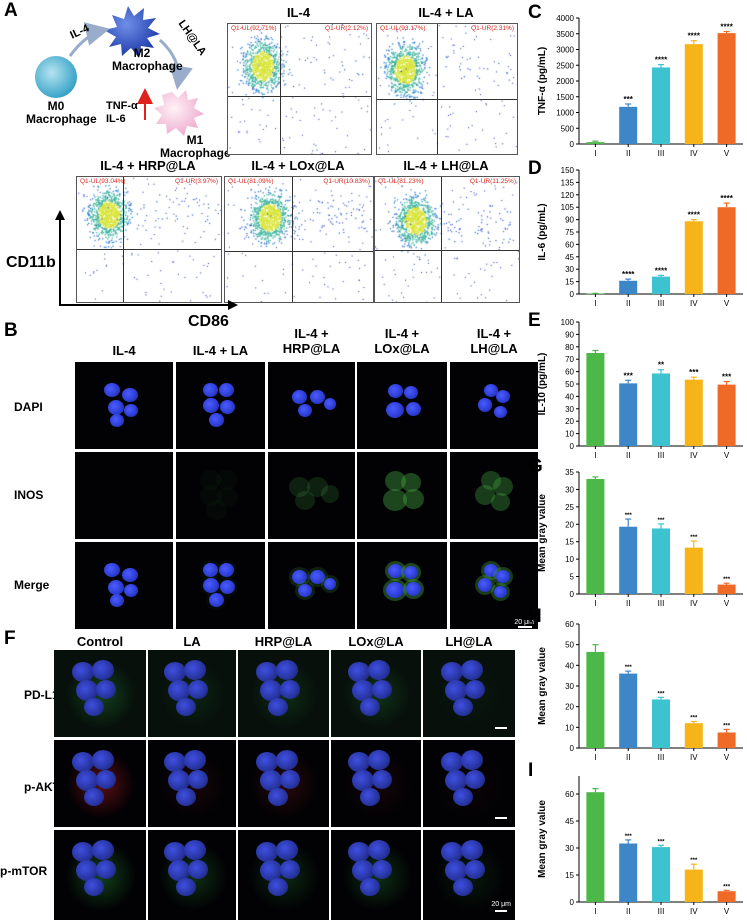  I want to click on quadrant-ur-text: Q1-UR(2.31%), so click(492, 28).